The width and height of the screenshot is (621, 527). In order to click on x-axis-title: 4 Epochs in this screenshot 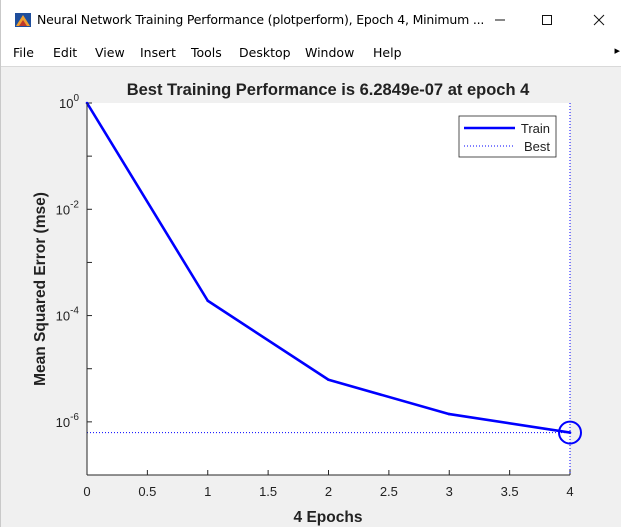, I will do `click(328, 517)`.